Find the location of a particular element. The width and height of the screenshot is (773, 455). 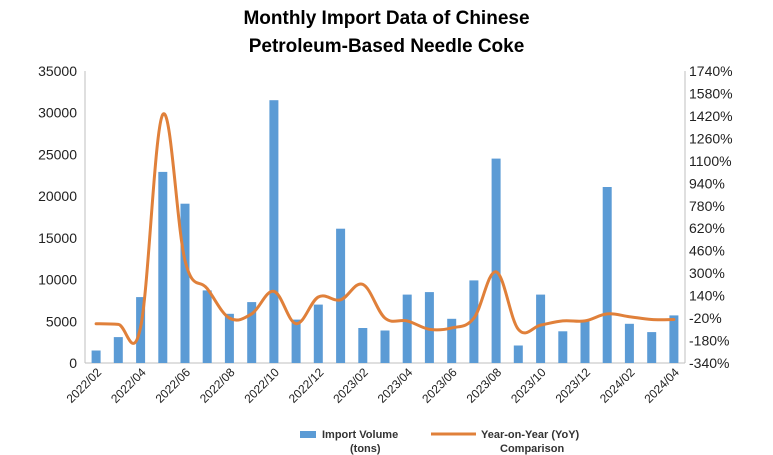

x-tick-label: 2023/08 is located at coordinates (484, 385).